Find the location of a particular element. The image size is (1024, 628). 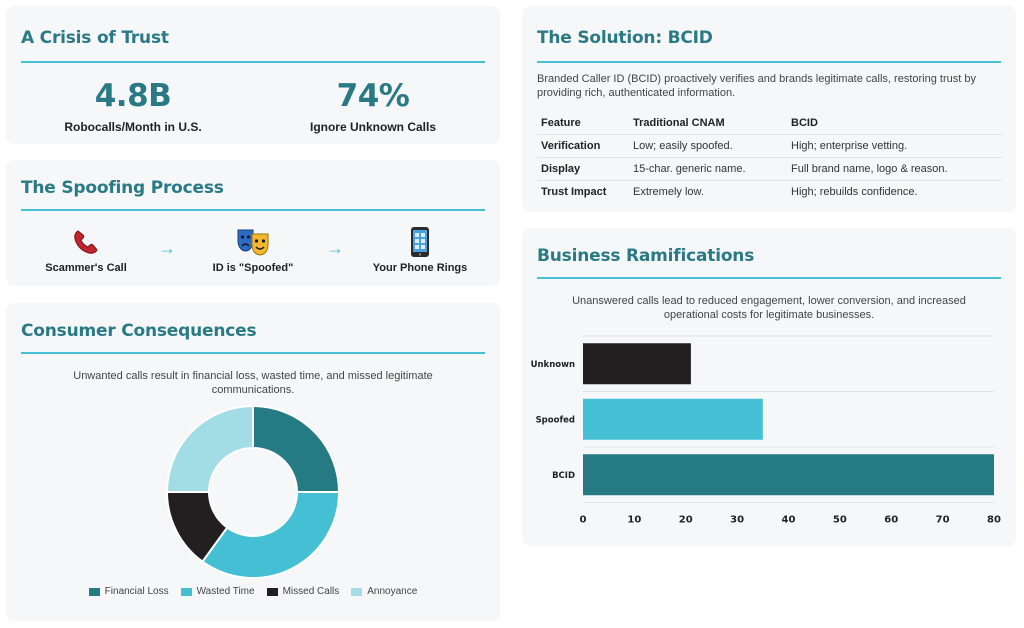

legend-item: Wasted Time is located at coordinates (217, 591).